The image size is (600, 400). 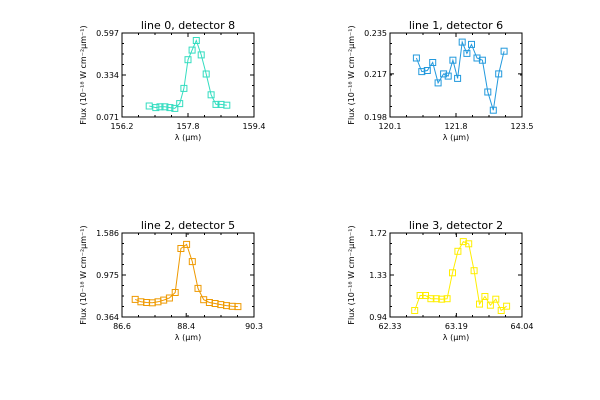 I want to click on y-tick-label: 0.597, so click(x=107, y=33).